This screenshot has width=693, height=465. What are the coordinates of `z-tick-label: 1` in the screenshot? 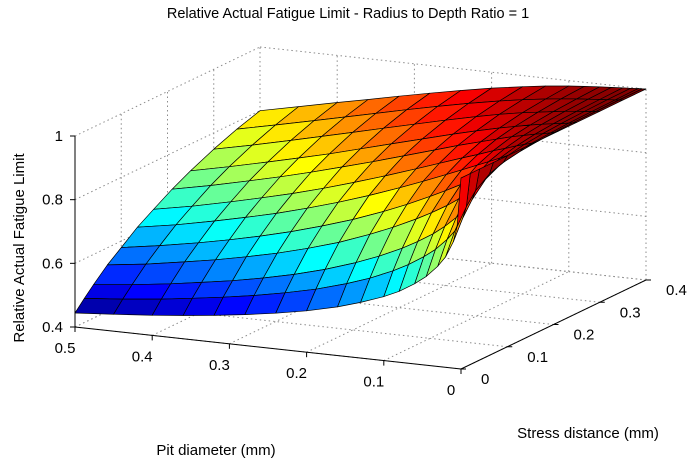 It's located at (59, 136).